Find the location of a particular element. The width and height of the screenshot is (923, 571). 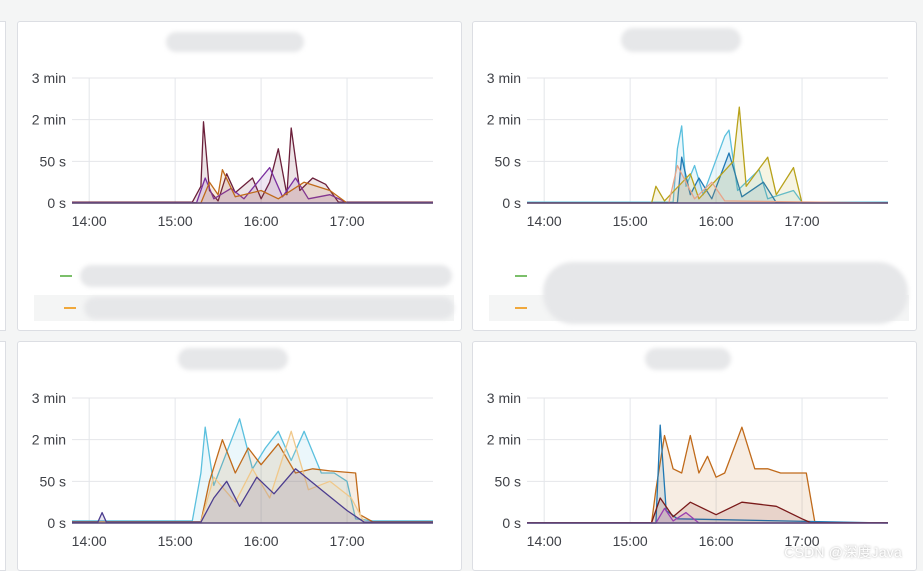

chart-svg-3: 0 s 50 s 2 min 3 min 14:00 15:00 16:00 17:00 is located at coordinates (232, 469).